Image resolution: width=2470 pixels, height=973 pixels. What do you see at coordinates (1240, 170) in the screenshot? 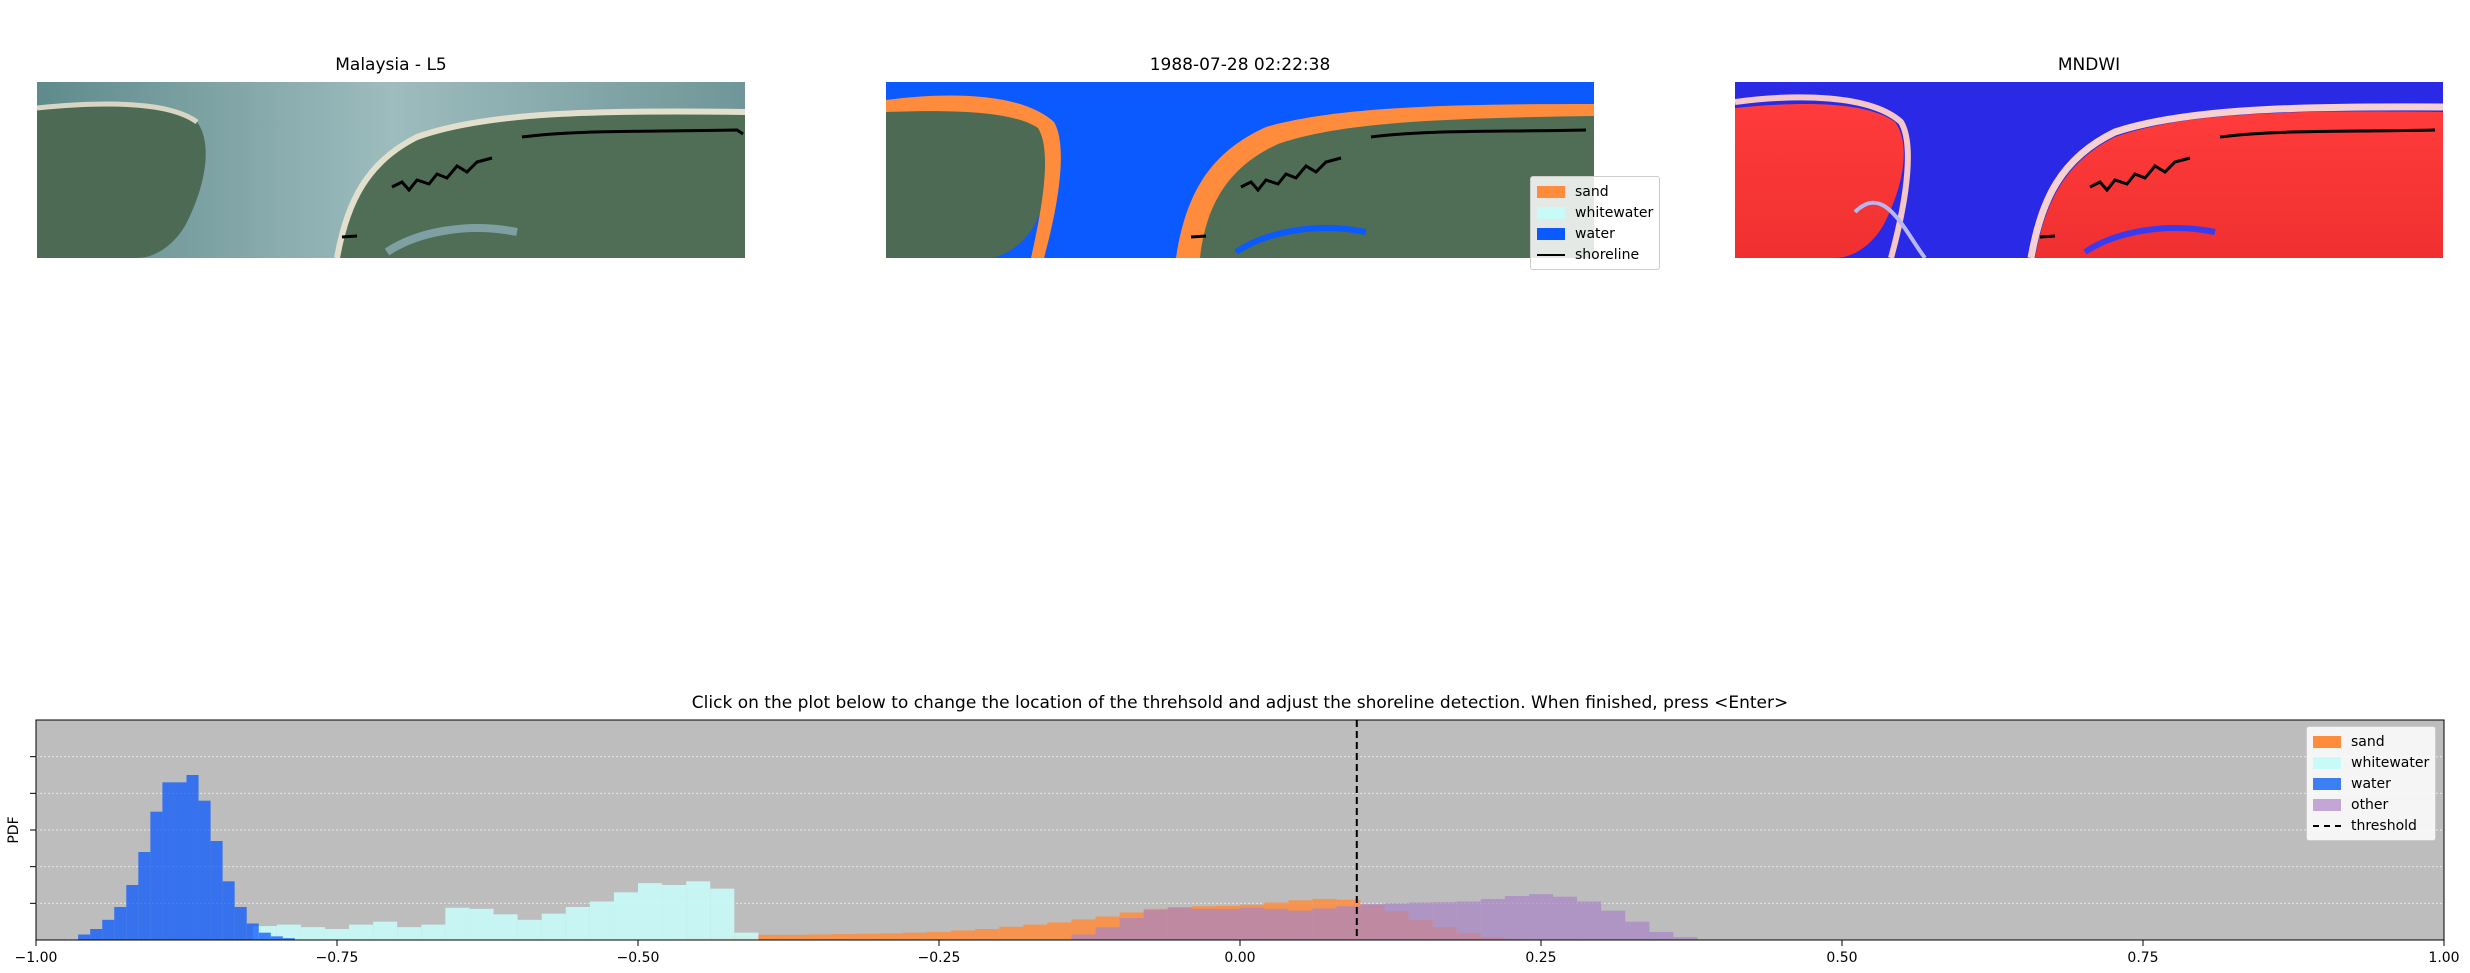
I see `classified-image` at bounding box center [1240, 170].